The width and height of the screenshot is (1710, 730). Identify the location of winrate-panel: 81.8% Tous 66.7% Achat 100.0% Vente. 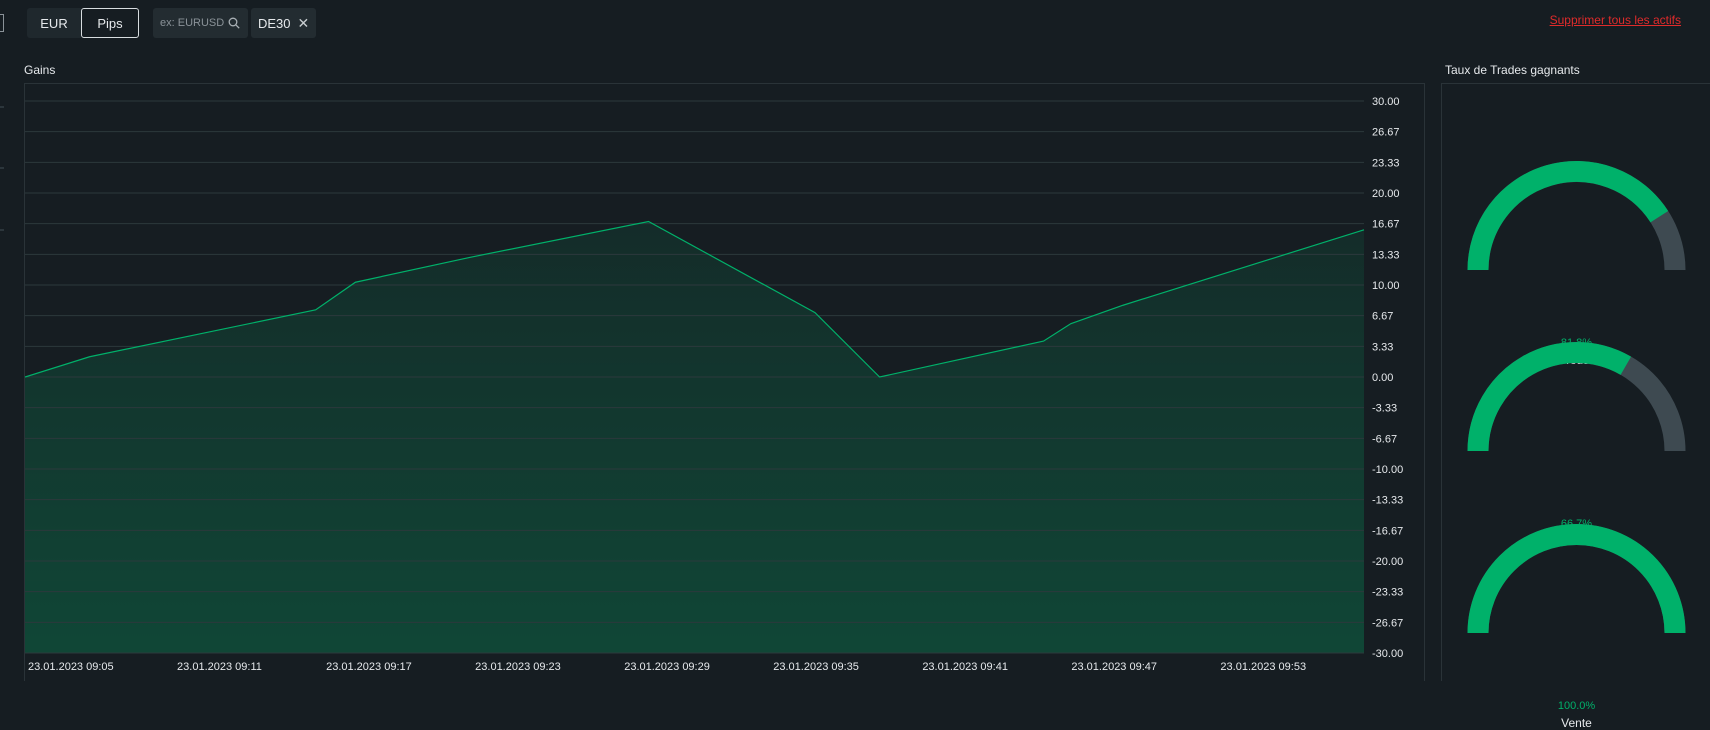
(1575, 406).